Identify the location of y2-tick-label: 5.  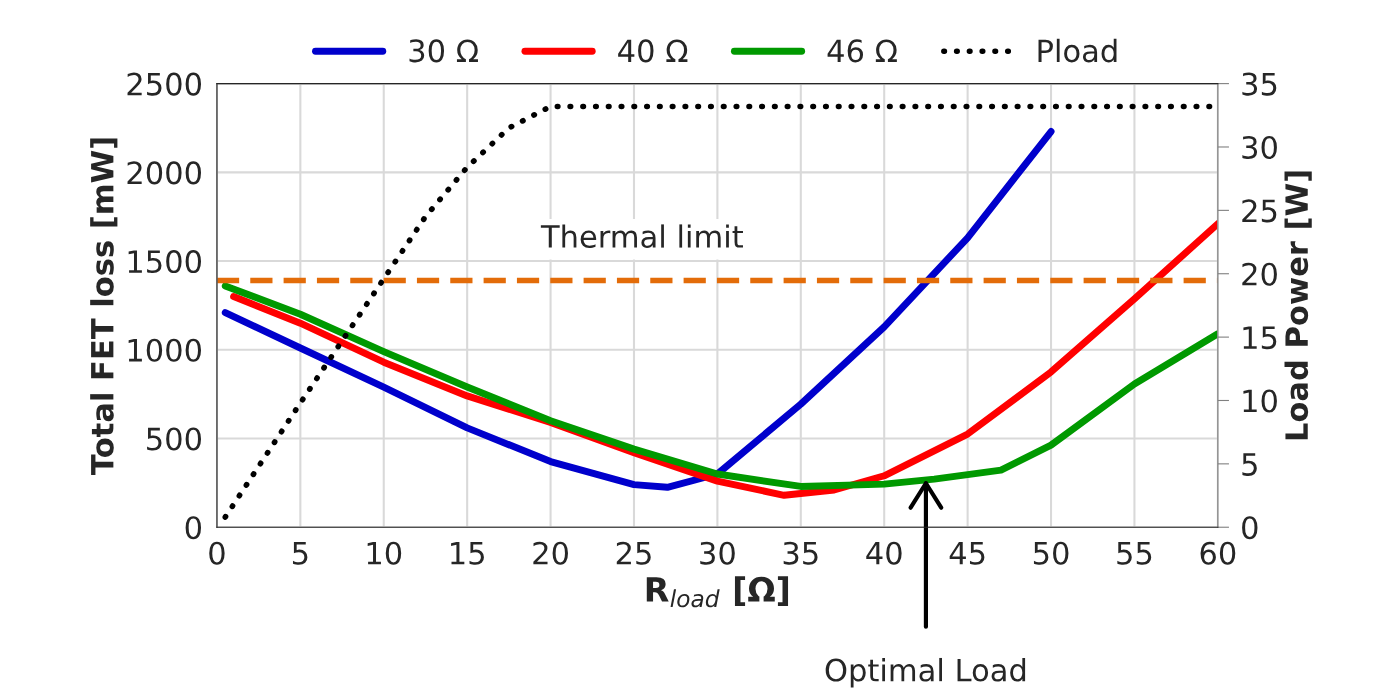
(1249, 464).